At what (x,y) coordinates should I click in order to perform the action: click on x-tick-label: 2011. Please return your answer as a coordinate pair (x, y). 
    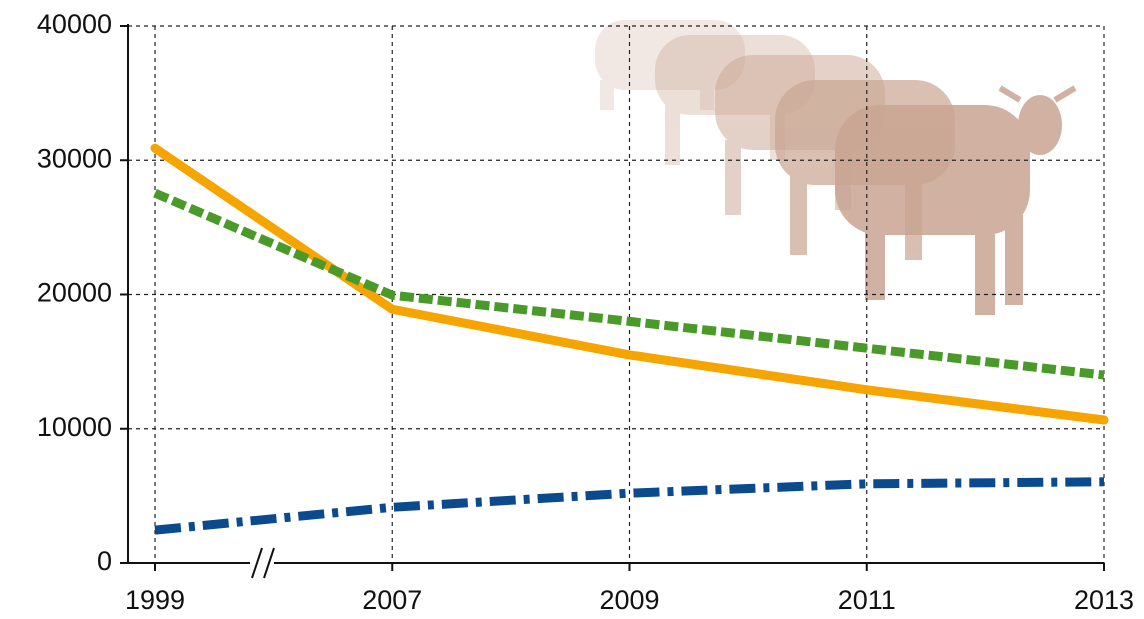
    Looking at the image, I should click on (867, 600).